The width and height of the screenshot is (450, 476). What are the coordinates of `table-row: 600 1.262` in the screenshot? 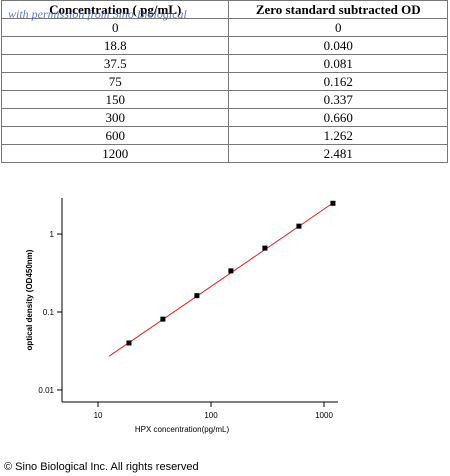 It's located at (224, 135).